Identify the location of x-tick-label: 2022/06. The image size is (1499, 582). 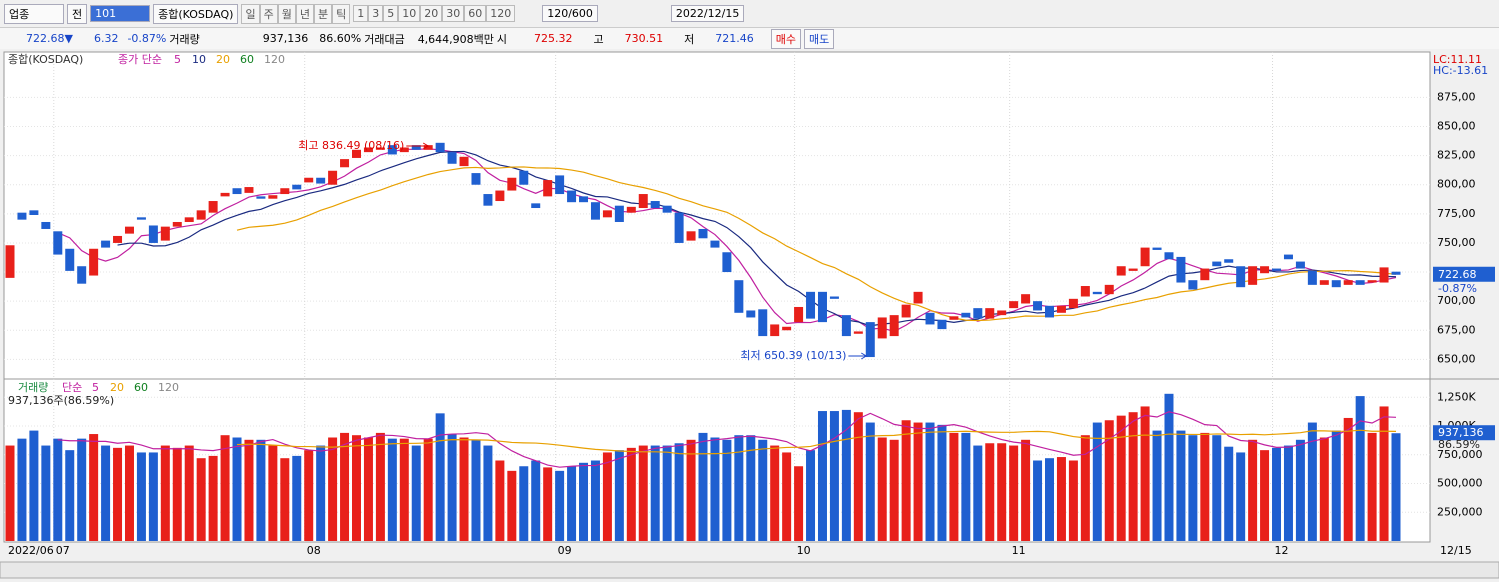
(31, 550).